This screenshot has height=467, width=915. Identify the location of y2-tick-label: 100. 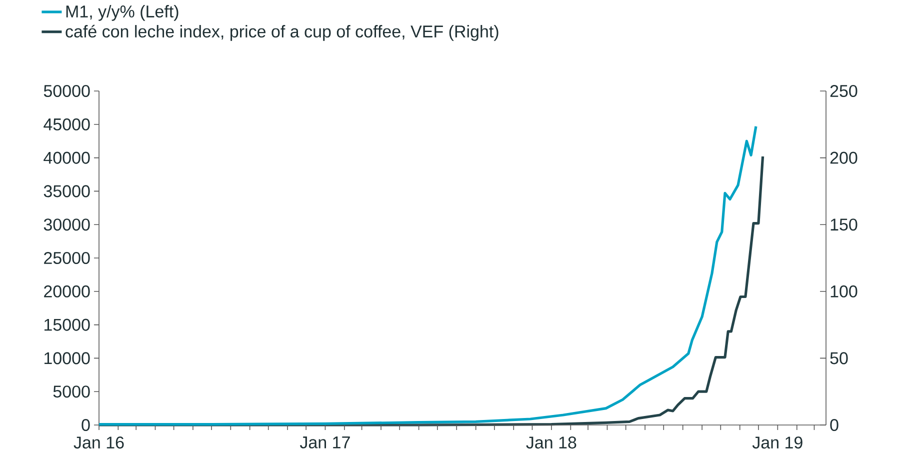
(844, 291).